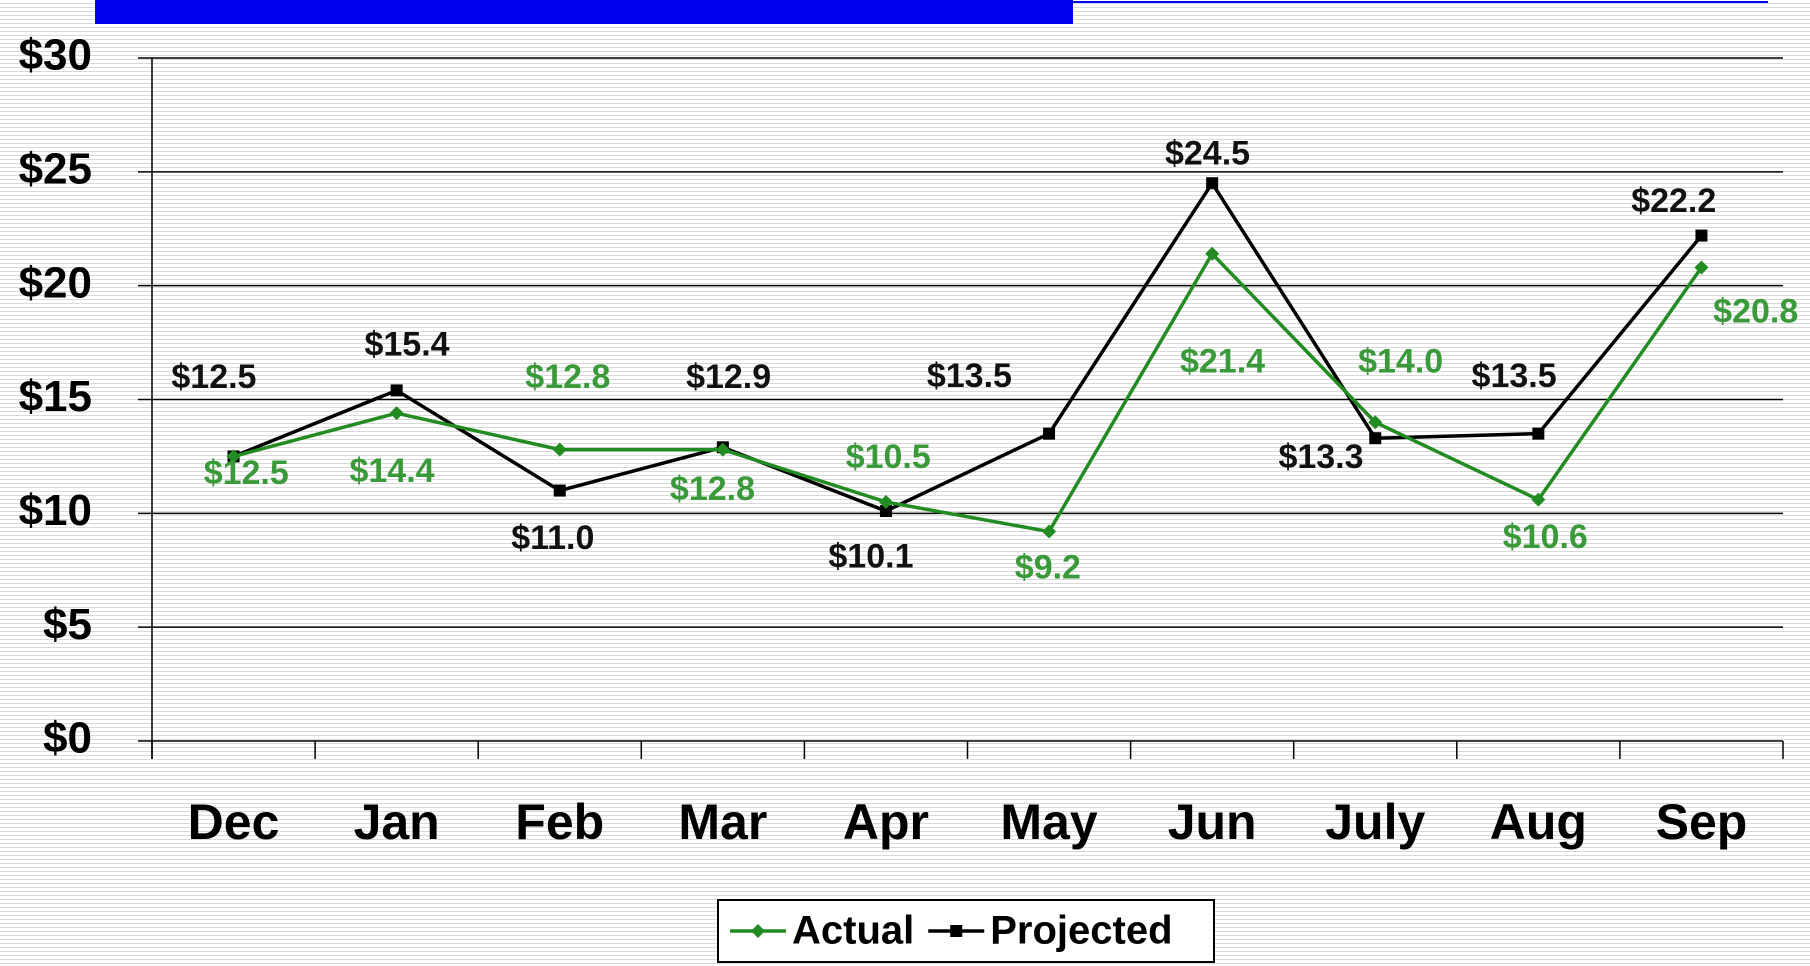 The image size is (1810, 966). Describe the element at coordinates (1755, 312) in the screenshot. I see `data-label: $20.8` at that location.